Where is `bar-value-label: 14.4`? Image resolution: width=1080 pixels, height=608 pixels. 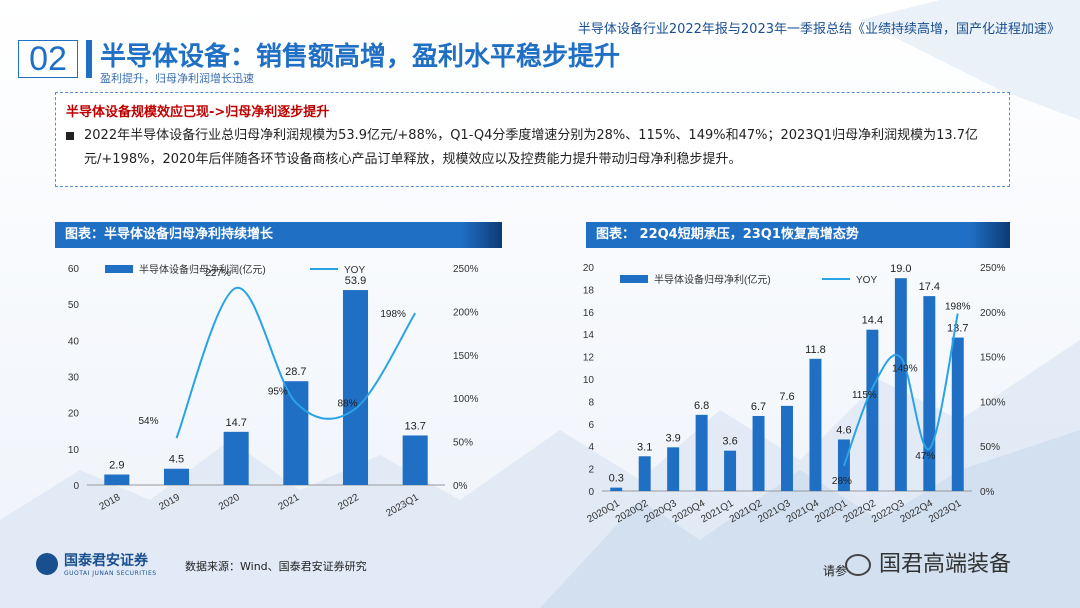
bar-value-label: 14.4 is located at coordinates (872, 321).